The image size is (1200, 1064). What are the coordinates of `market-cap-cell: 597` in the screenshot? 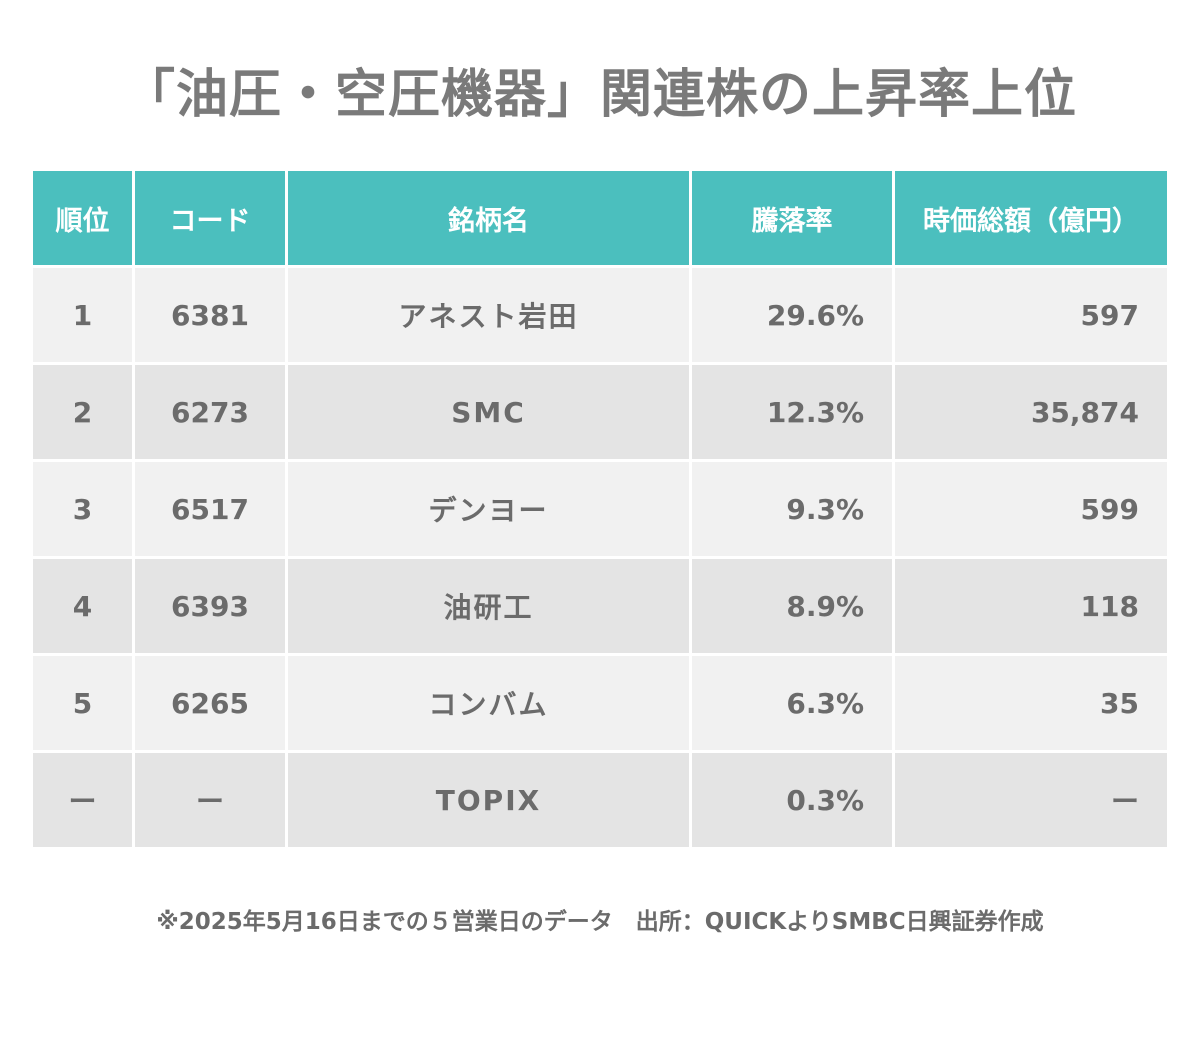 It's located at (1031, 315).